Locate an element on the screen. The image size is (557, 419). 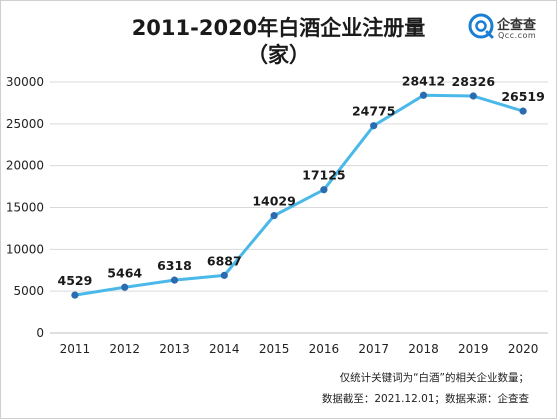
y-tick-labels: 0 5000 10000 15000 20000 25000 30000 is located at coordinates (25, 207).